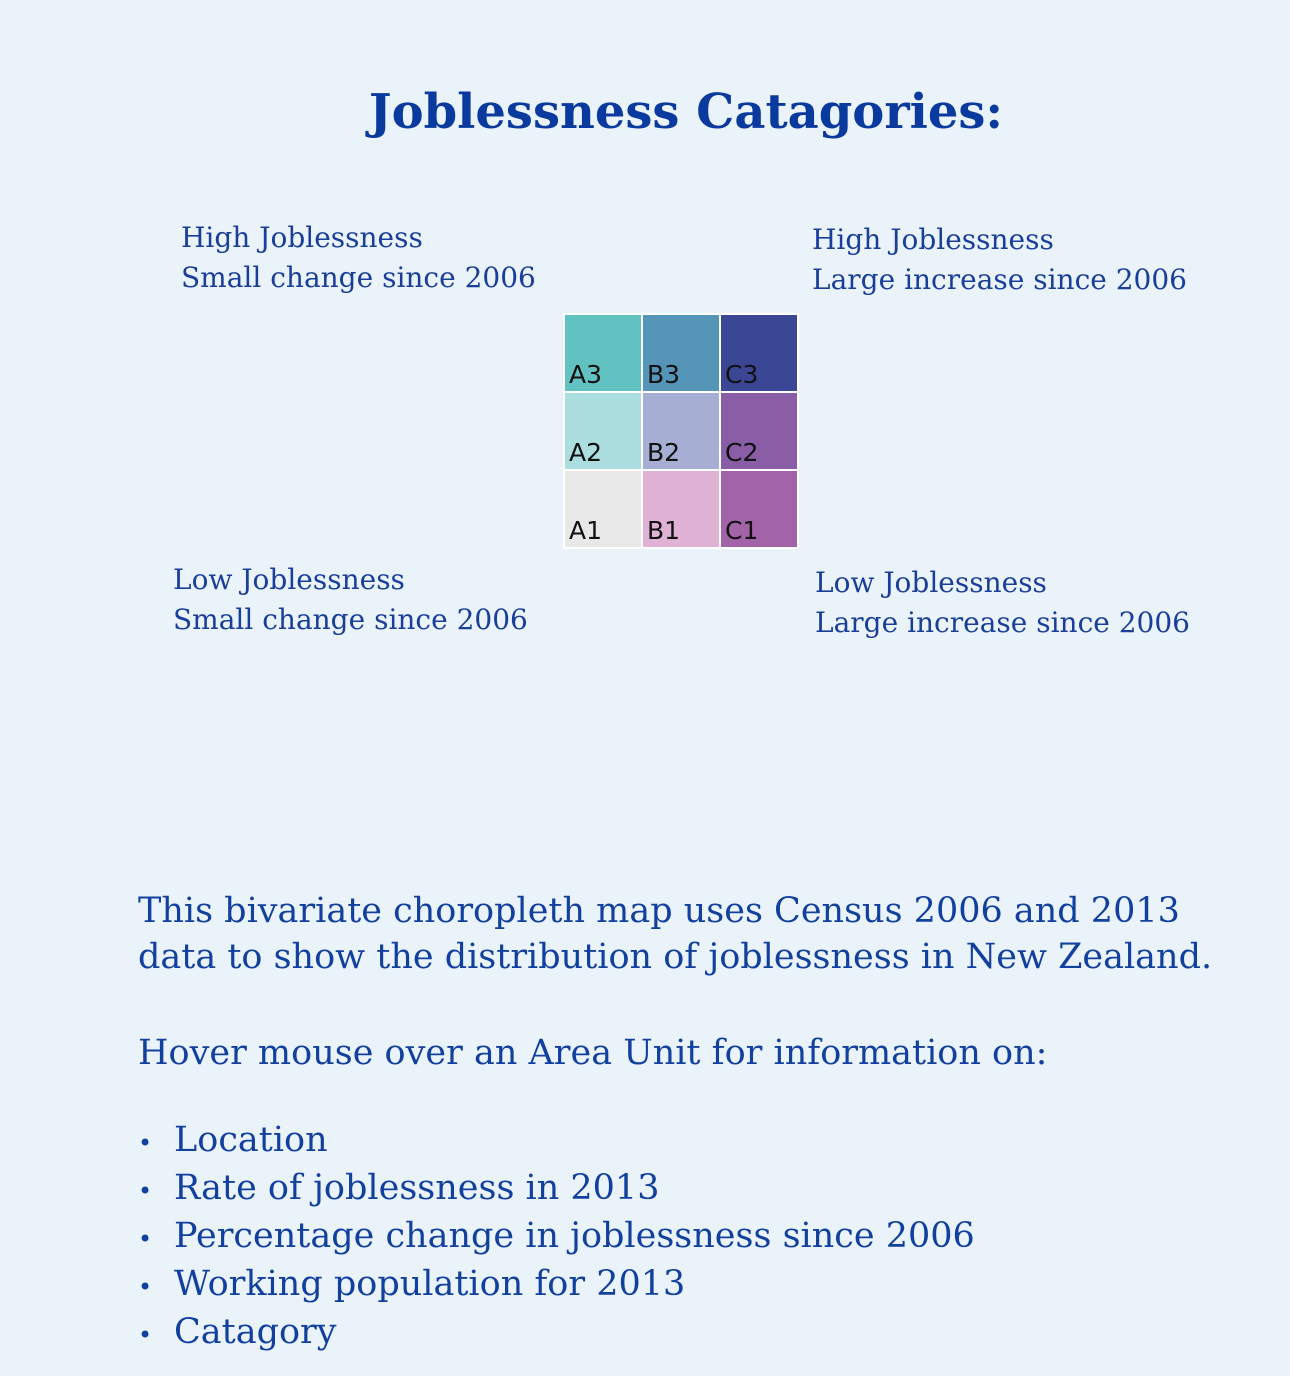 Image resolution: width=1290 pixels, height=1376 pixels. I want to click on bivariate-legend-grid: A3 B3 C3 A2 B2 C2 A1 B1 C1, so click(681, 431).